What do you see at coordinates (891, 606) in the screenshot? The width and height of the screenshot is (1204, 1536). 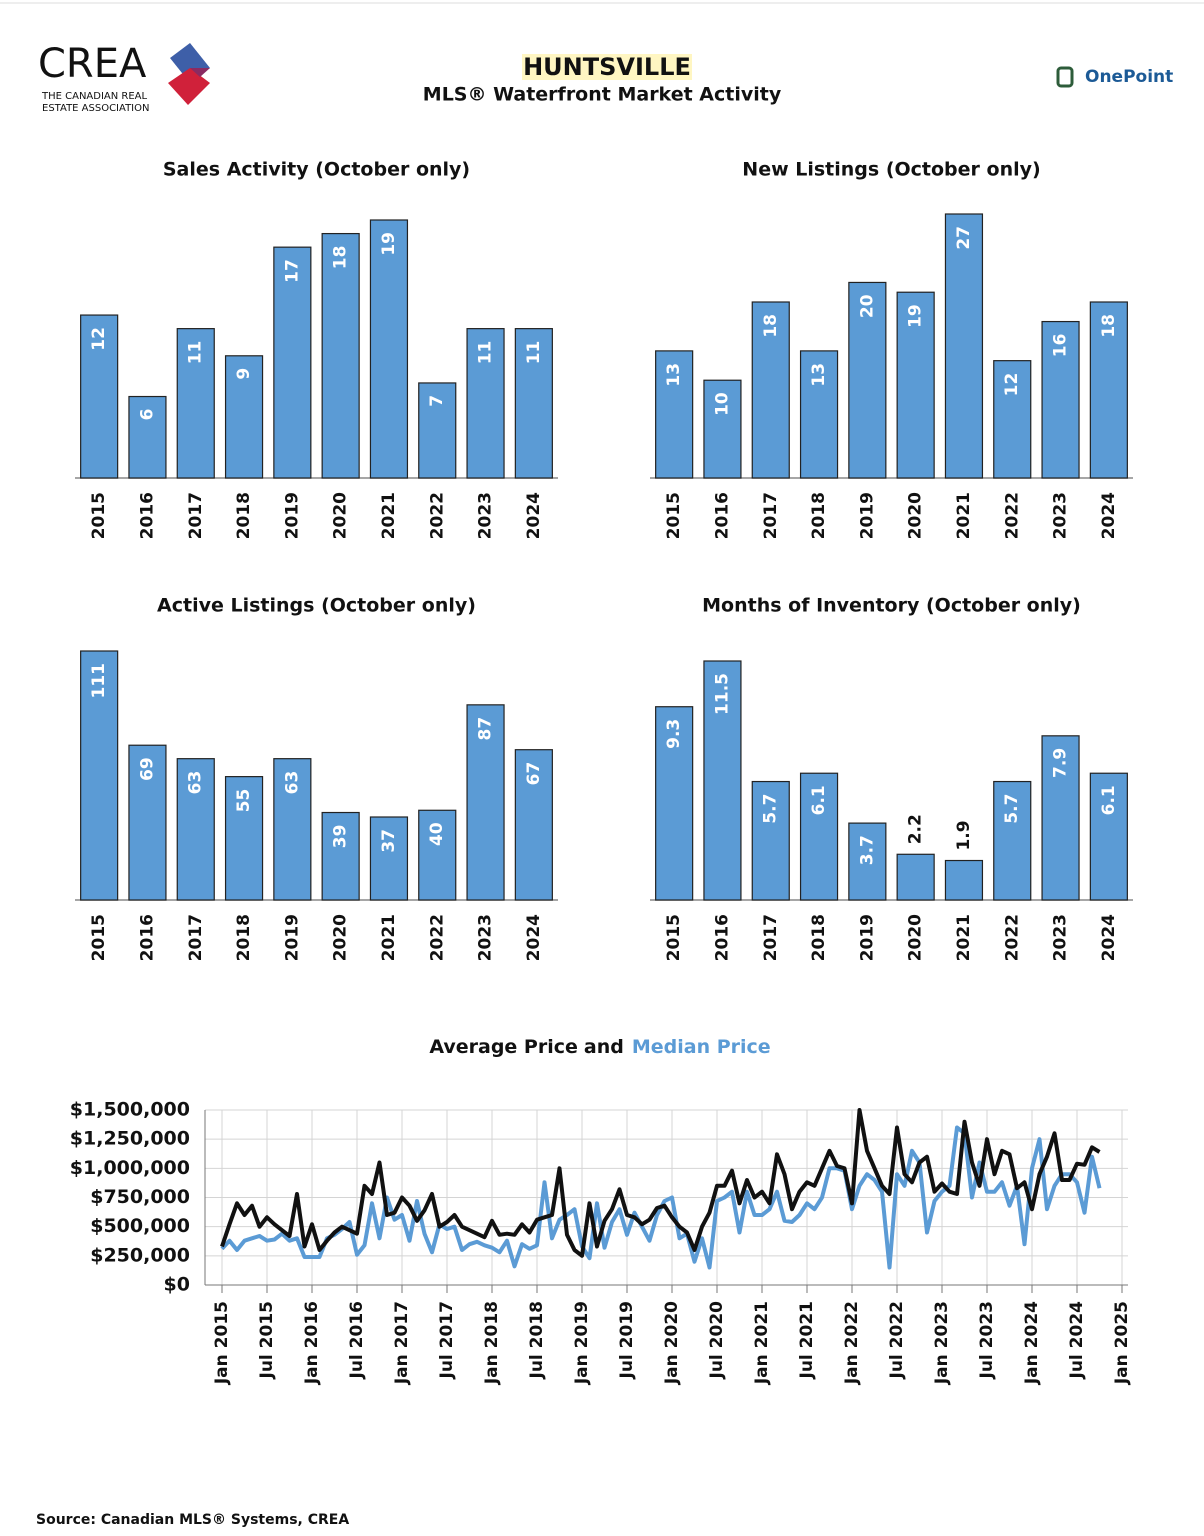 I see `chart-title: Months of Inventory (October only)` at bounding box center [891, 606].